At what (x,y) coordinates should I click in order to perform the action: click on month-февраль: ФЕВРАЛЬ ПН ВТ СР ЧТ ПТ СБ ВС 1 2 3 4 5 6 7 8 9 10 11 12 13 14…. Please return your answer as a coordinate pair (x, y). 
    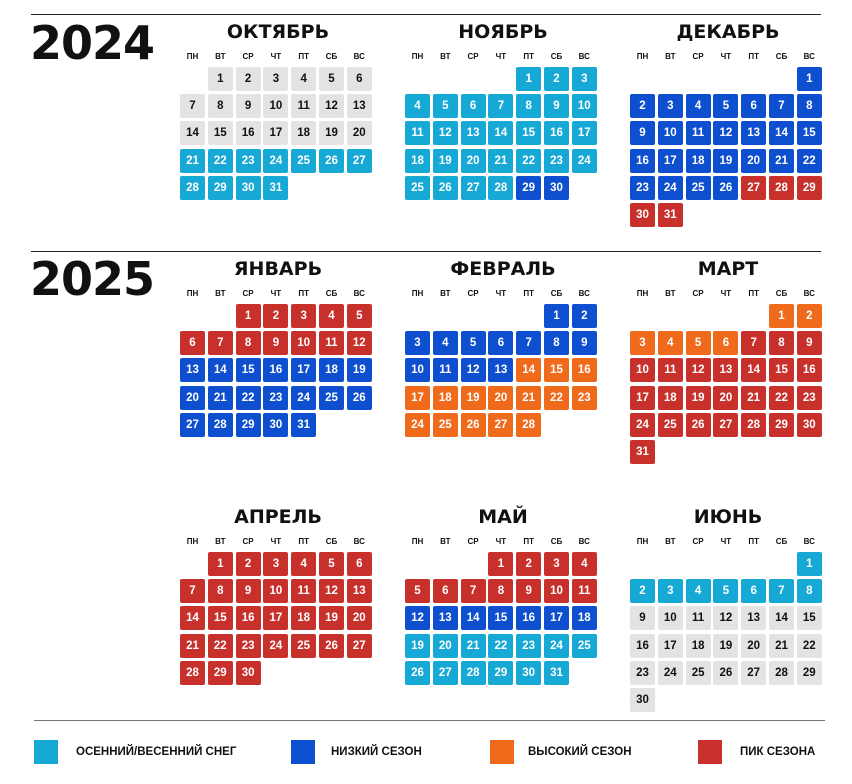
    Looking at the image, I should click on (503, 348).